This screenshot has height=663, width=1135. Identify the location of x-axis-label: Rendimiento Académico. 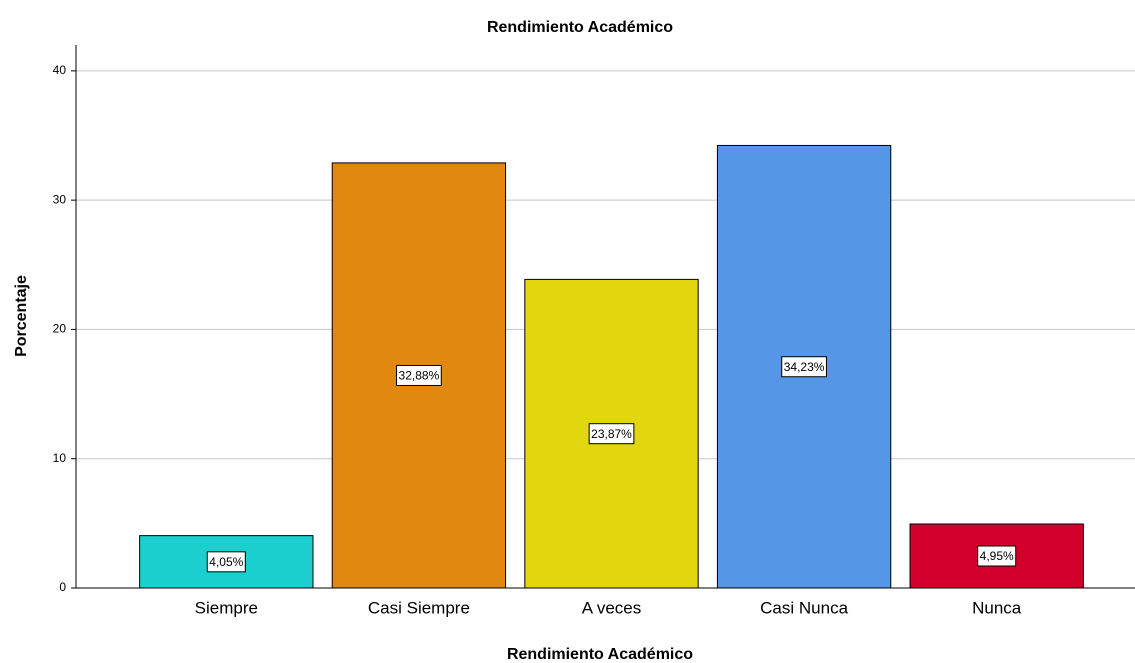
(600, 654).